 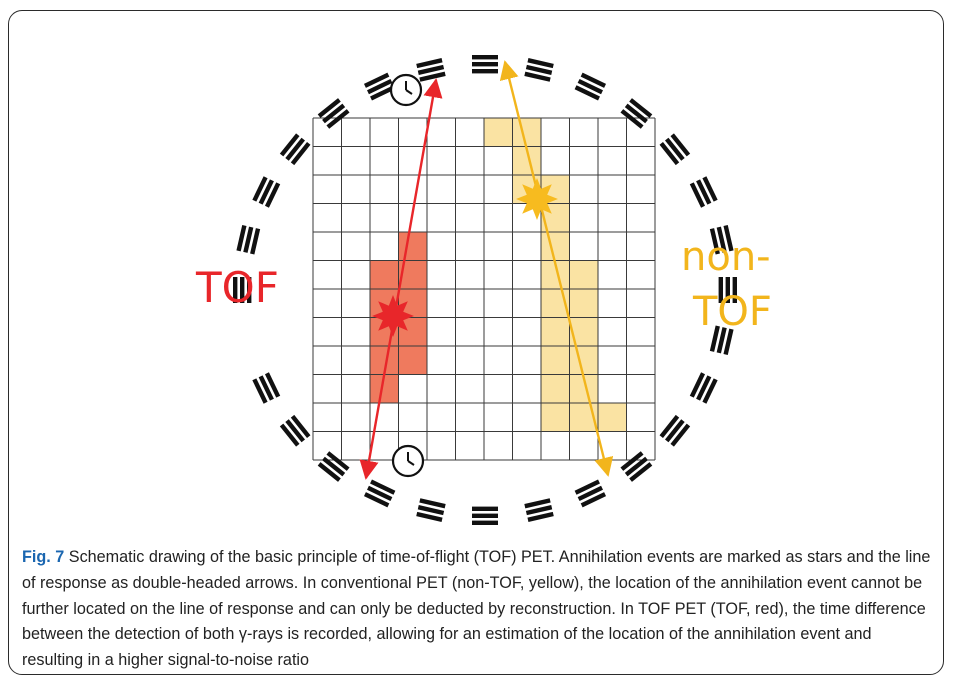 I want to click on nontof-annihilation-star, so click(x=537, y=199).